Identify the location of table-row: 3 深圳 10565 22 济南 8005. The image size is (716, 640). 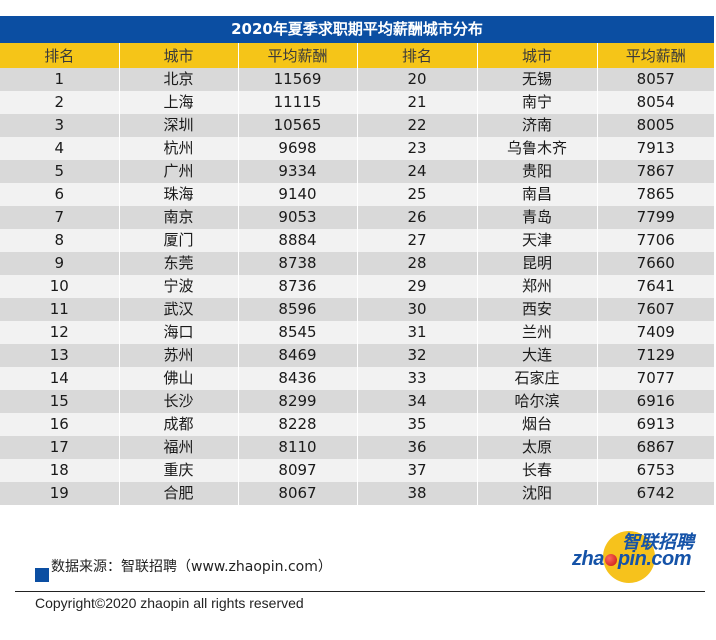
(357, 125).